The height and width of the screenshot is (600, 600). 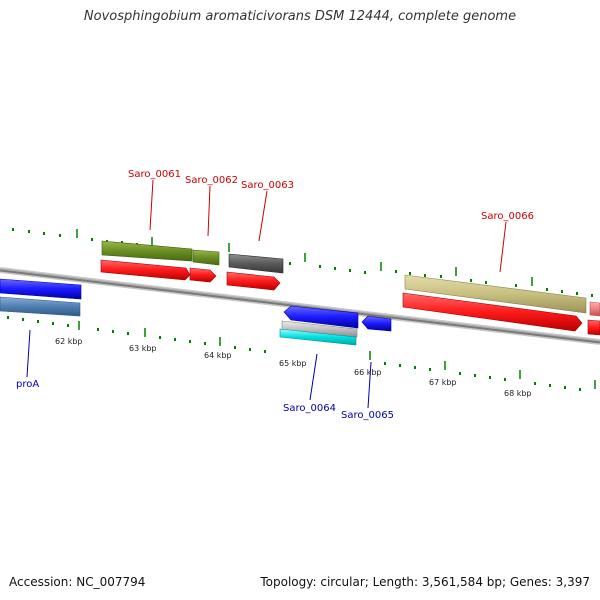 I want to click on reverse-strand-features, so click(x=196, y=312).